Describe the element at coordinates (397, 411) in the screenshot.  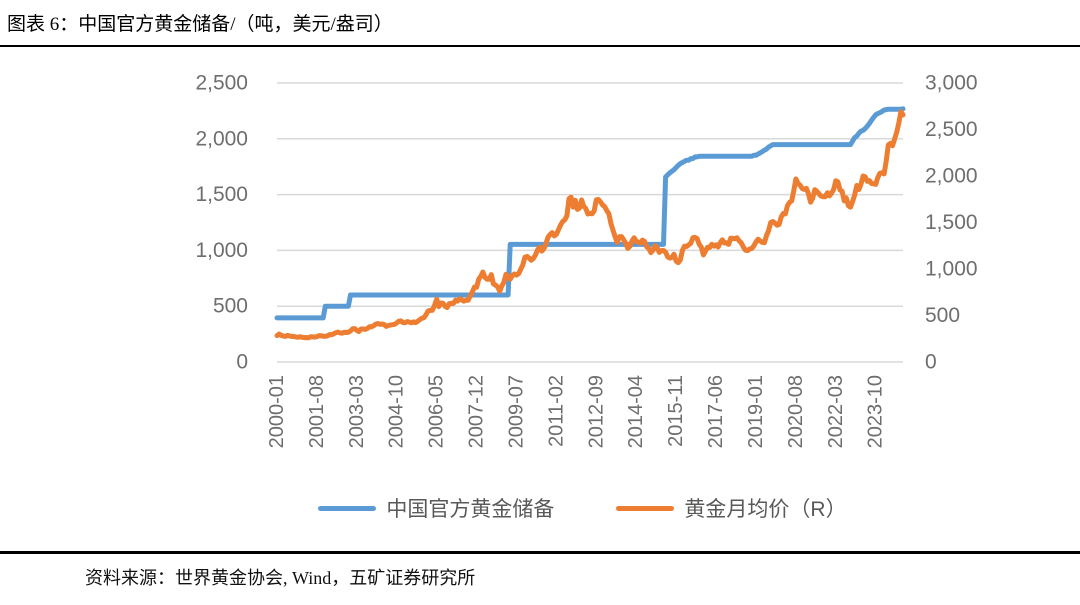
I see `x-axis-tick: 2004-10` at that location.